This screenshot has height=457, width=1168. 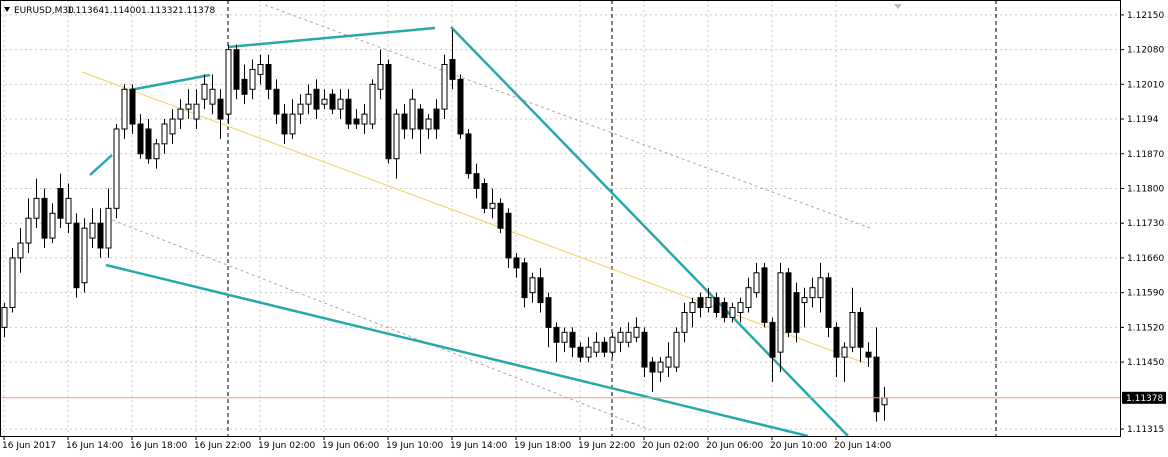 What do you see at coordinates (286, 446) in the screenshot?
I see `x-tick-label: 19 Jun 02:00` at bounding box center [286, 446].